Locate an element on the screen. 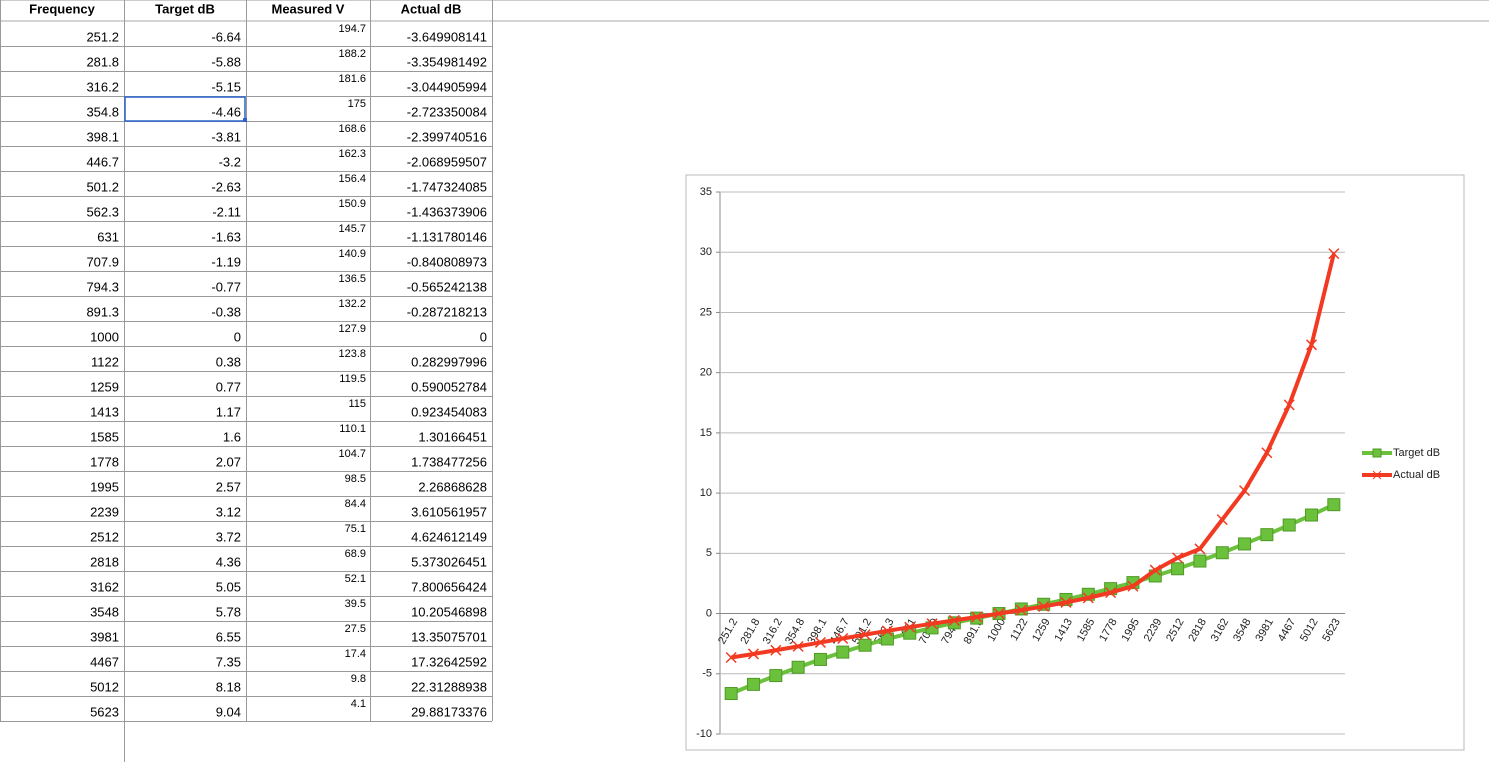  cell: 0.77 is located at coordinates (228, 386).